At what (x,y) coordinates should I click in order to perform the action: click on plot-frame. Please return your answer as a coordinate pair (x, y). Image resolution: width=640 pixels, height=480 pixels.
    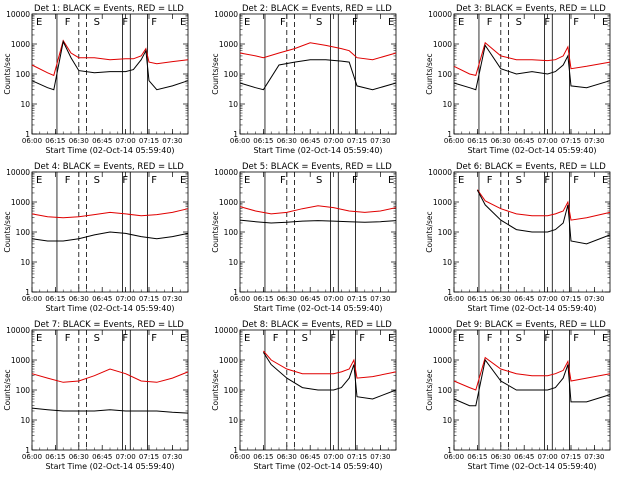
    Looking at the image, I should click on (532, 74).